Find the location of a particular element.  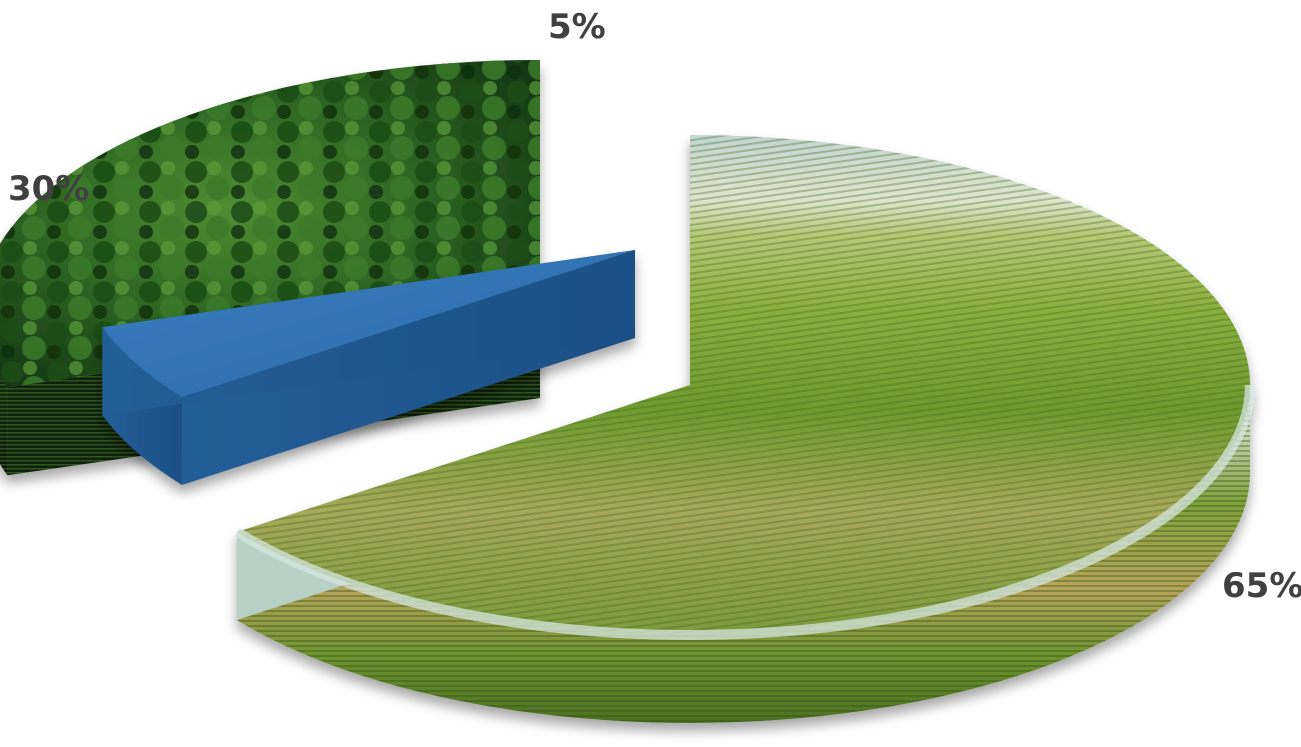

slice-label-farmland: 65% is located at coordinates (1261, 586).